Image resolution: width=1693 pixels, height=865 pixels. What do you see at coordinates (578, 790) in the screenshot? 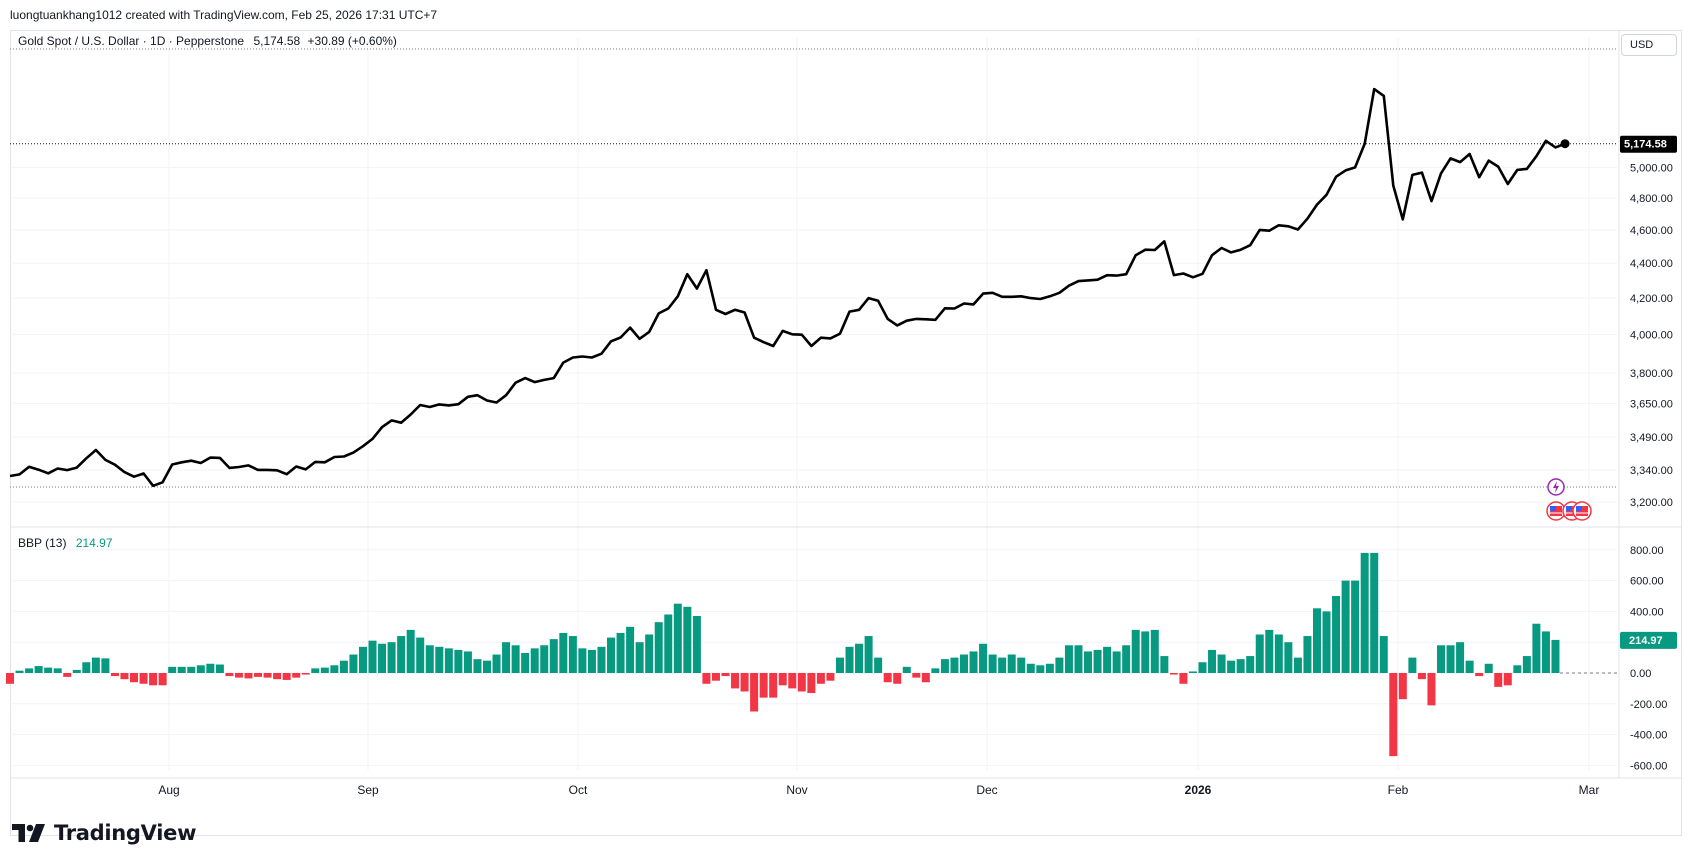
I see `time-axis-tick: Oct` at bounding box center [578, 790].